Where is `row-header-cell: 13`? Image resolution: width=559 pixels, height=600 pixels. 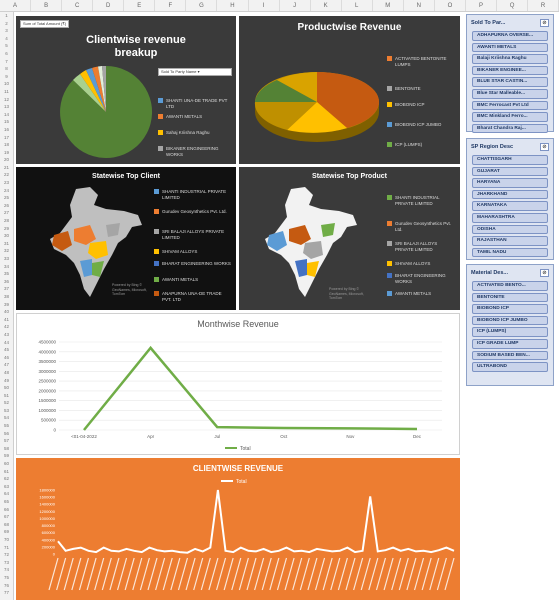
row-header-cell: 13 is located at coordinates (6, 107).